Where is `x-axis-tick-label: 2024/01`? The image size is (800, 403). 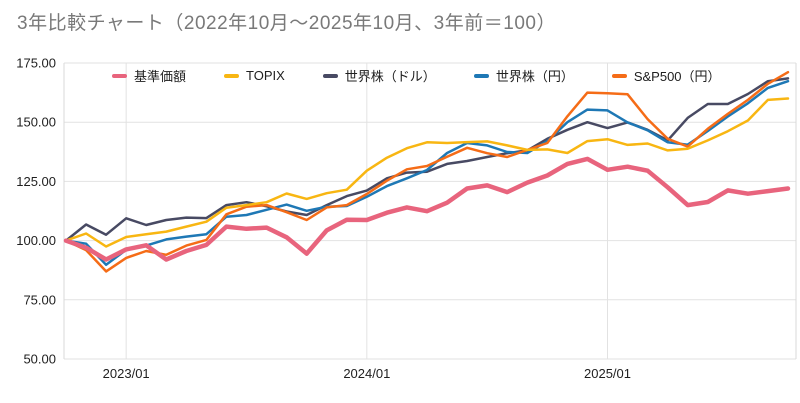 x-axis-tick-label: 2024/01 is located at coordinates (366, 373).